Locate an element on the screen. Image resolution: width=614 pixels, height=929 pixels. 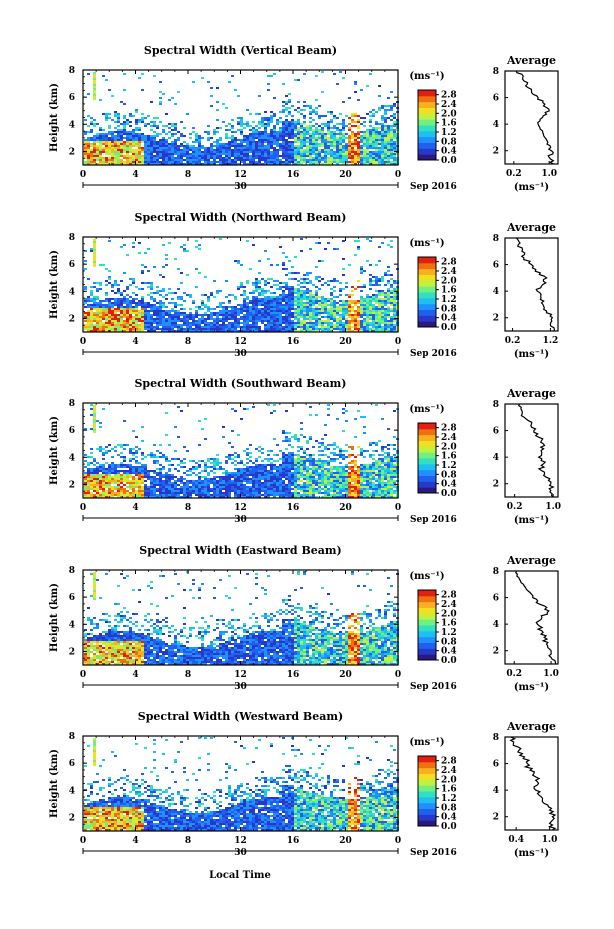
average-x-tick-label: 1.2 is located at coordinates (551, 341).